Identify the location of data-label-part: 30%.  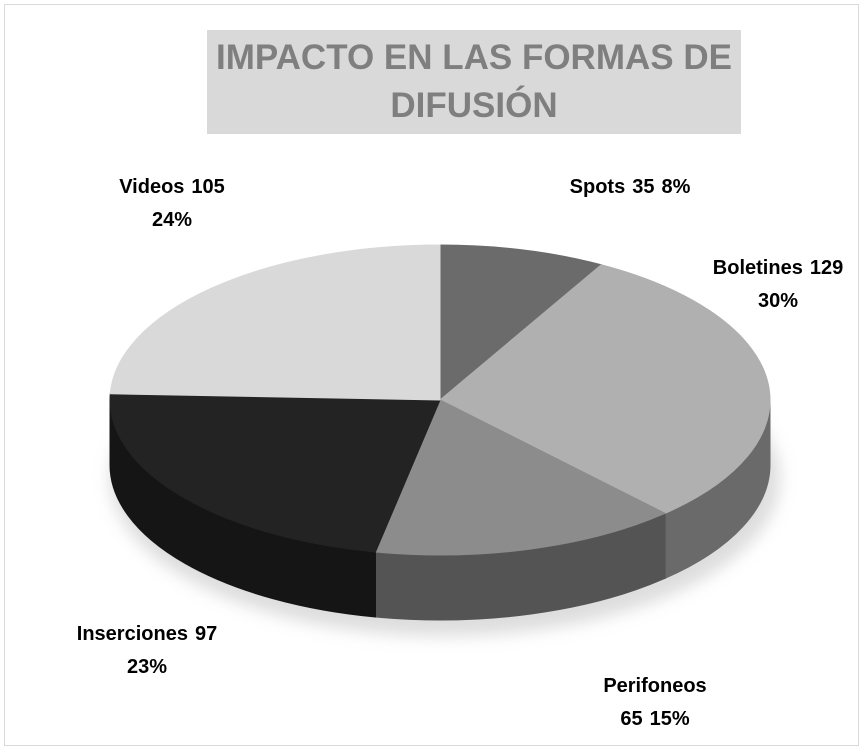
(778, 301).